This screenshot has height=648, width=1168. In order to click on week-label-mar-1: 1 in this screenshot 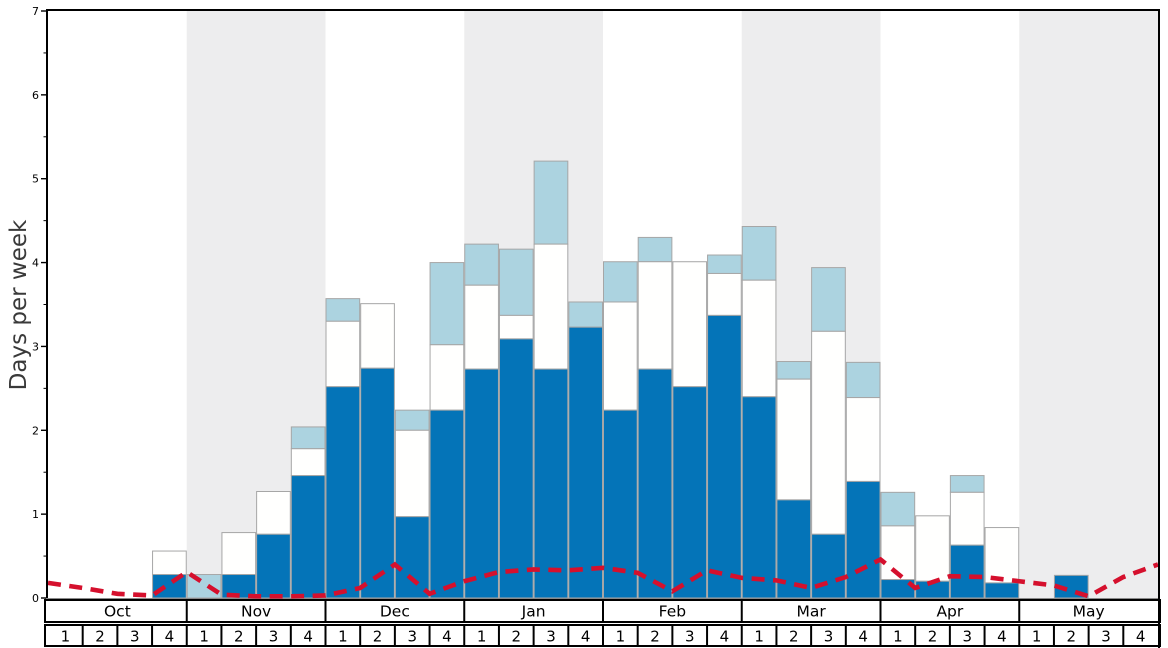, I will do `click(759, 637)`.